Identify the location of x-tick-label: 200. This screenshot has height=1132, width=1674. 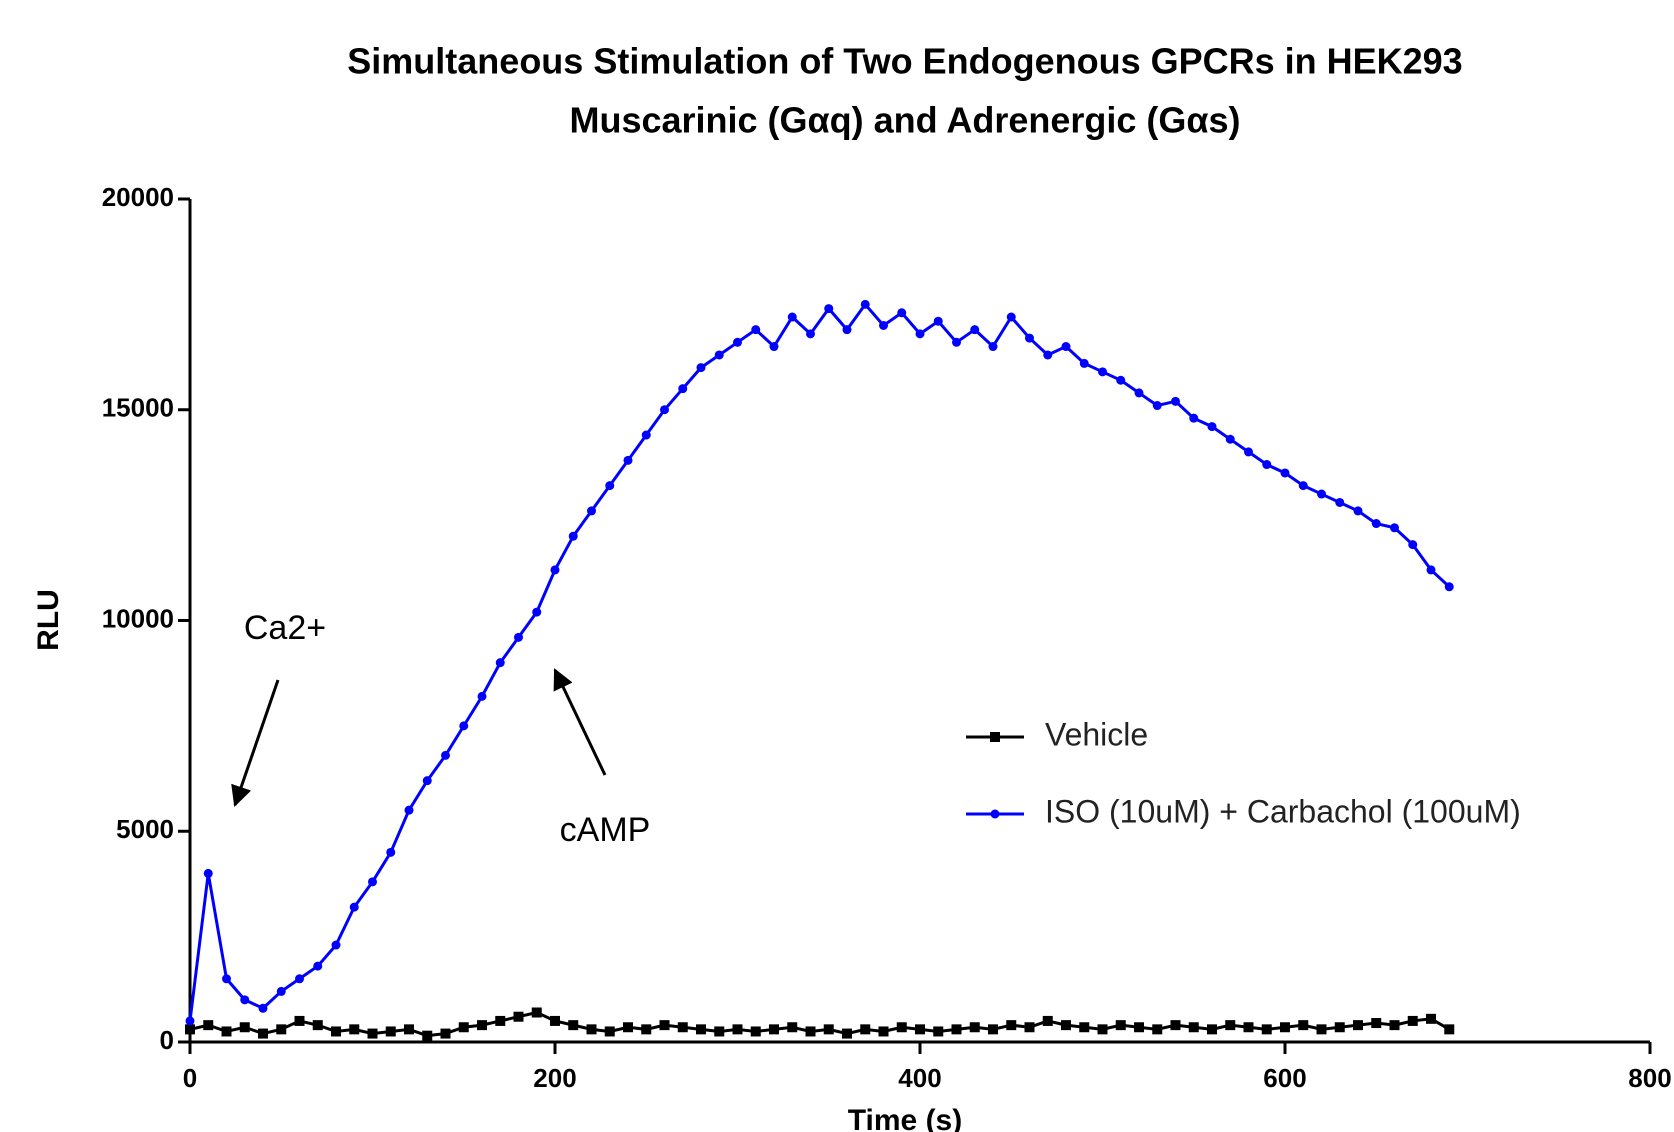
(554, 1078).